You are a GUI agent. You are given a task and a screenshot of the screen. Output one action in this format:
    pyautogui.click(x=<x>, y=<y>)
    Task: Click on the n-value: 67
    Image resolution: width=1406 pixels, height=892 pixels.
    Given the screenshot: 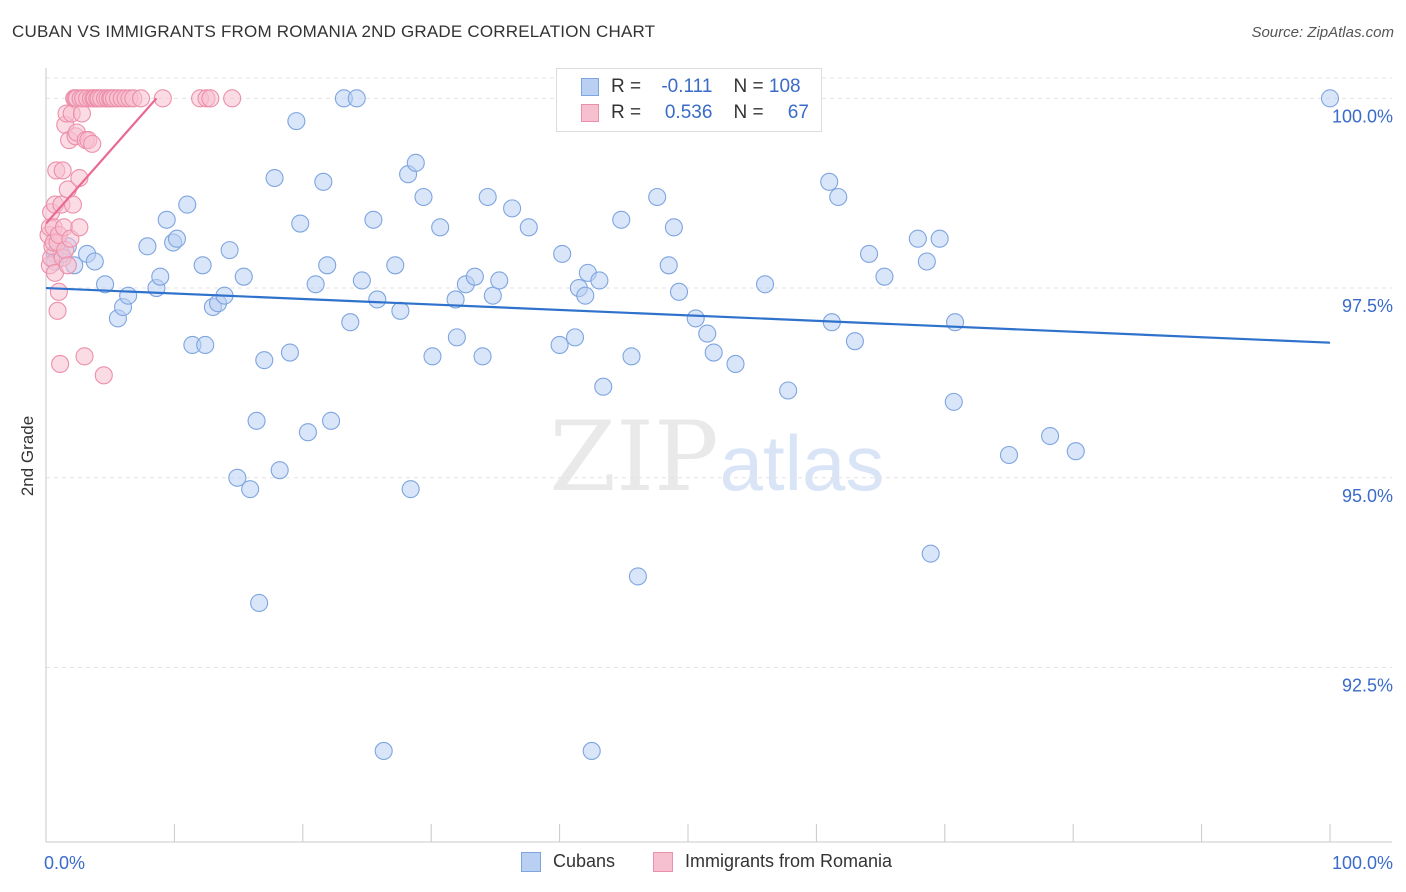 What is the action you would take?
    pyautogui.click(x=798, y=112)
    